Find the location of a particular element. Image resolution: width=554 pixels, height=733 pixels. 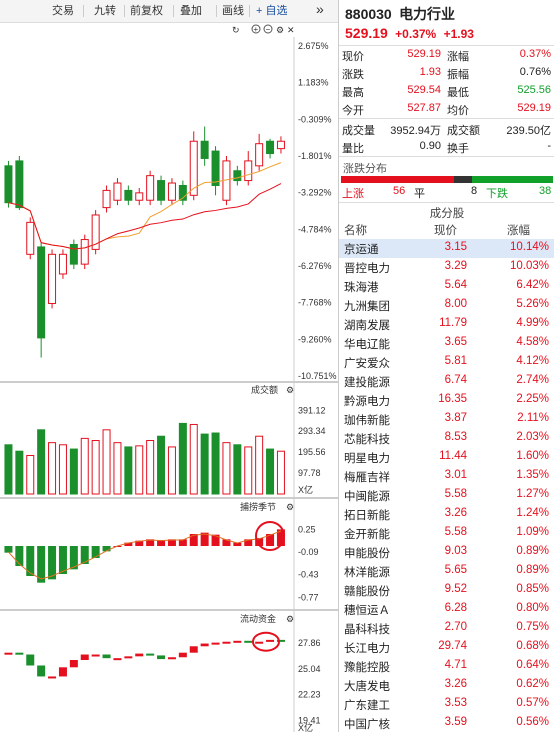

highlight-circle is located at coordinates (270, 536).